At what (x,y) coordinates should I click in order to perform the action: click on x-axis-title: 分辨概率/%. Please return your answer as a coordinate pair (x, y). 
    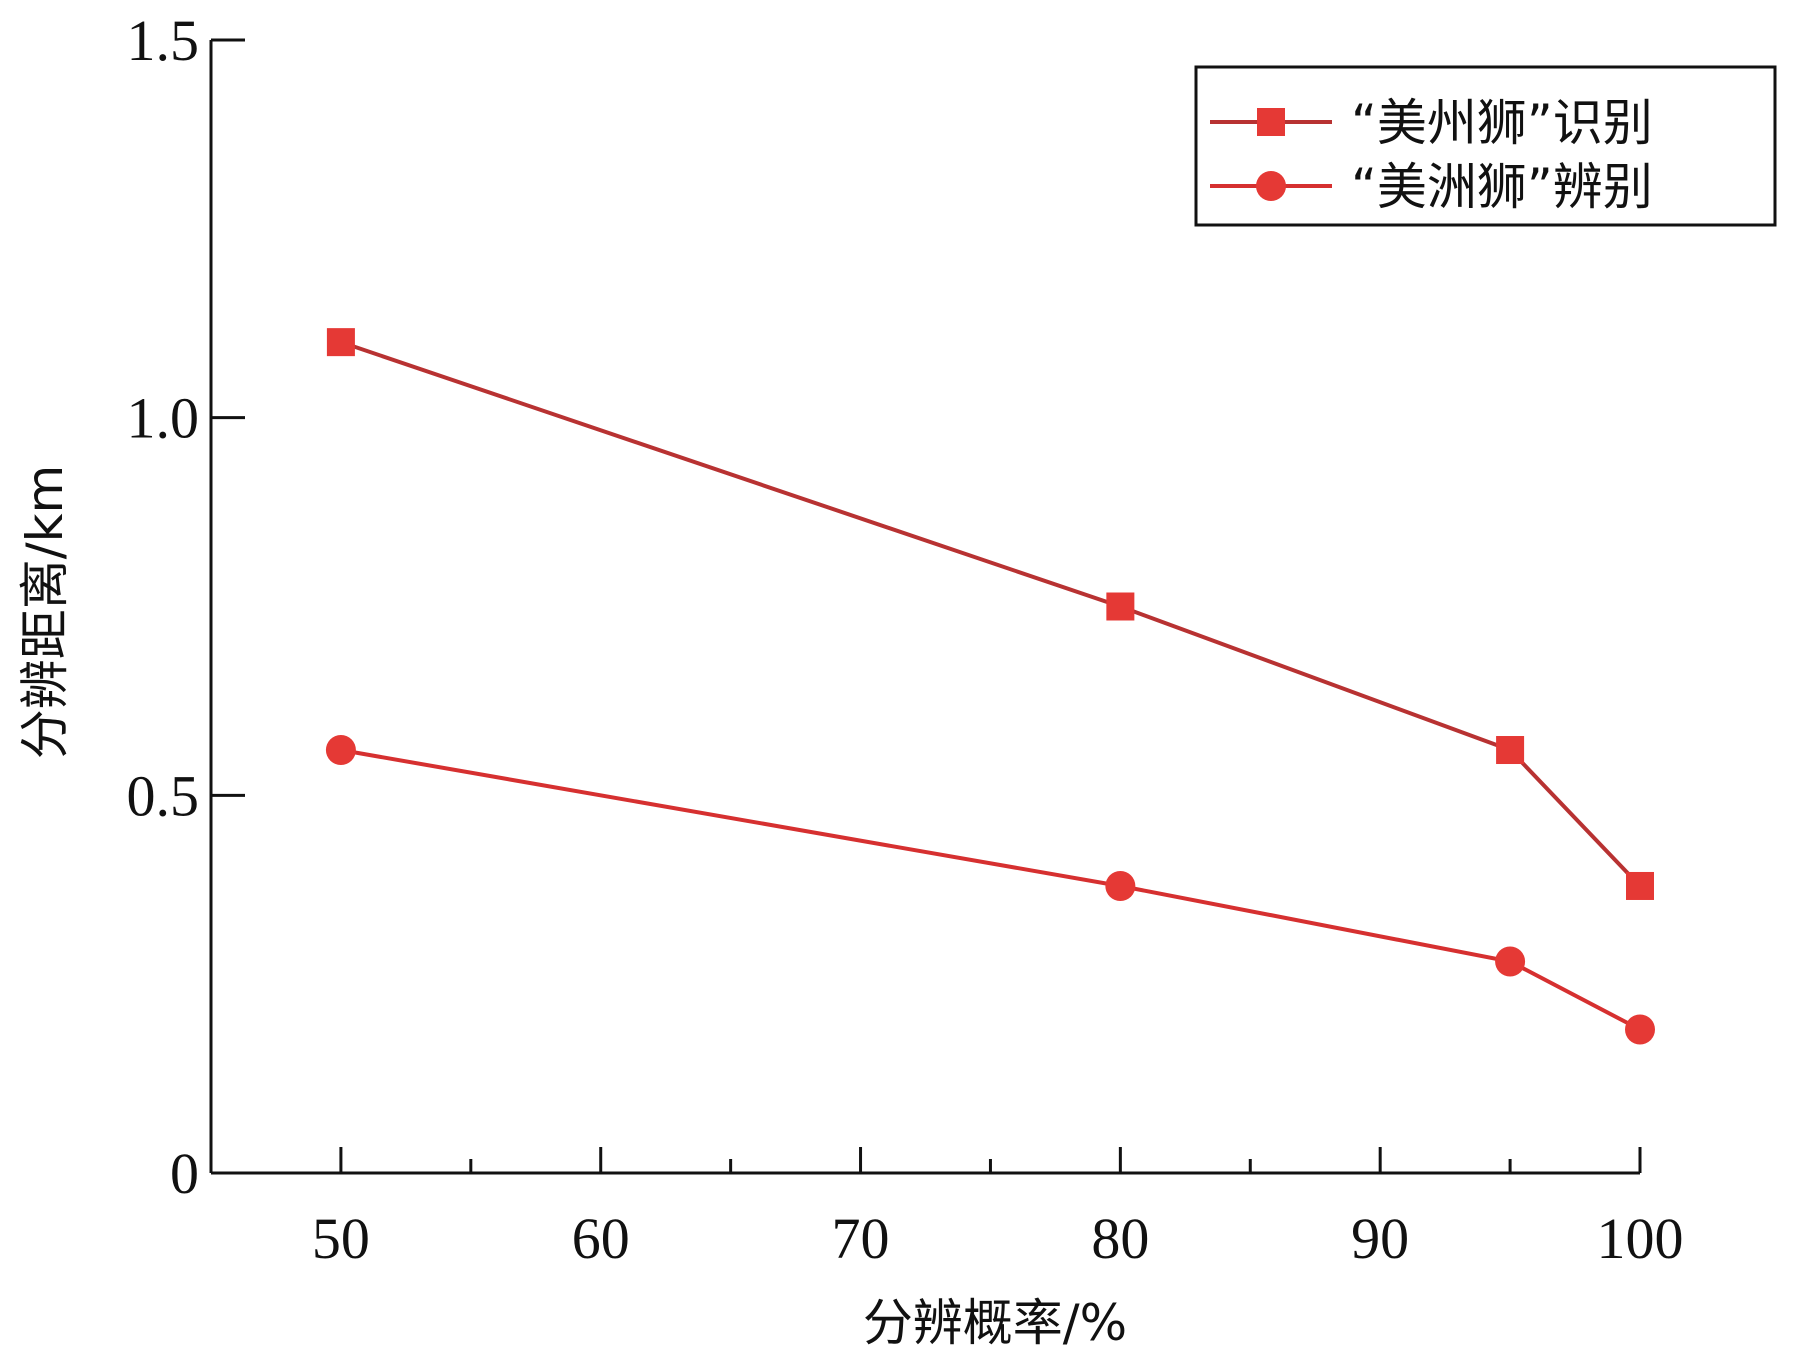
    Looking at the image, I should click on (995, 1323).